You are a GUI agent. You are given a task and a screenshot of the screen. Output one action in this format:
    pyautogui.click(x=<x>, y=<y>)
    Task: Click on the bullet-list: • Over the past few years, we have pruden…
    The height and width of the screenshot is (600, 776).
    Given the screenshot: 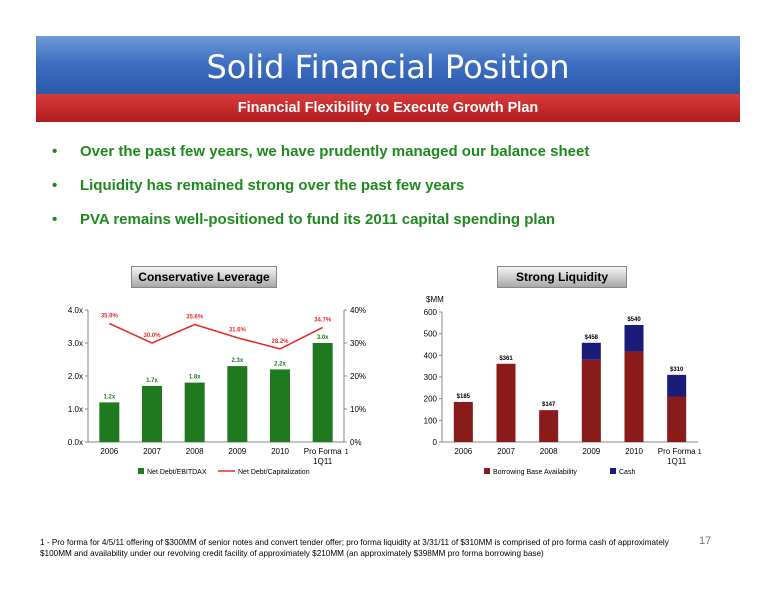 What is the action you would take?
    pyautogui.click(x=320, y=190)
    